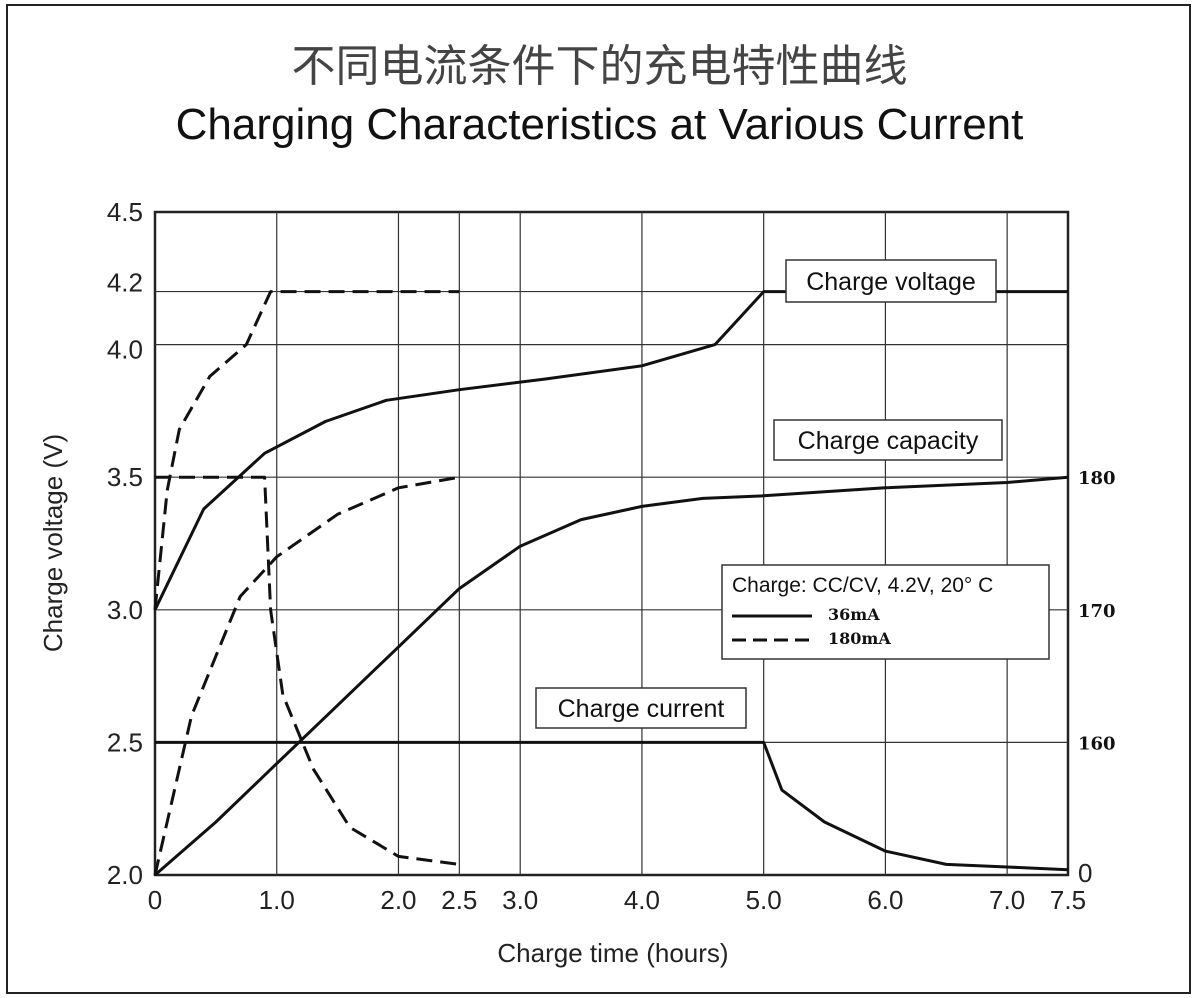 The image size is (1199, 998). What do you see at coordinates (459, 900) in the screenshot?
I see `x-tick-label: 2.5` at bounding box center [459, 900].